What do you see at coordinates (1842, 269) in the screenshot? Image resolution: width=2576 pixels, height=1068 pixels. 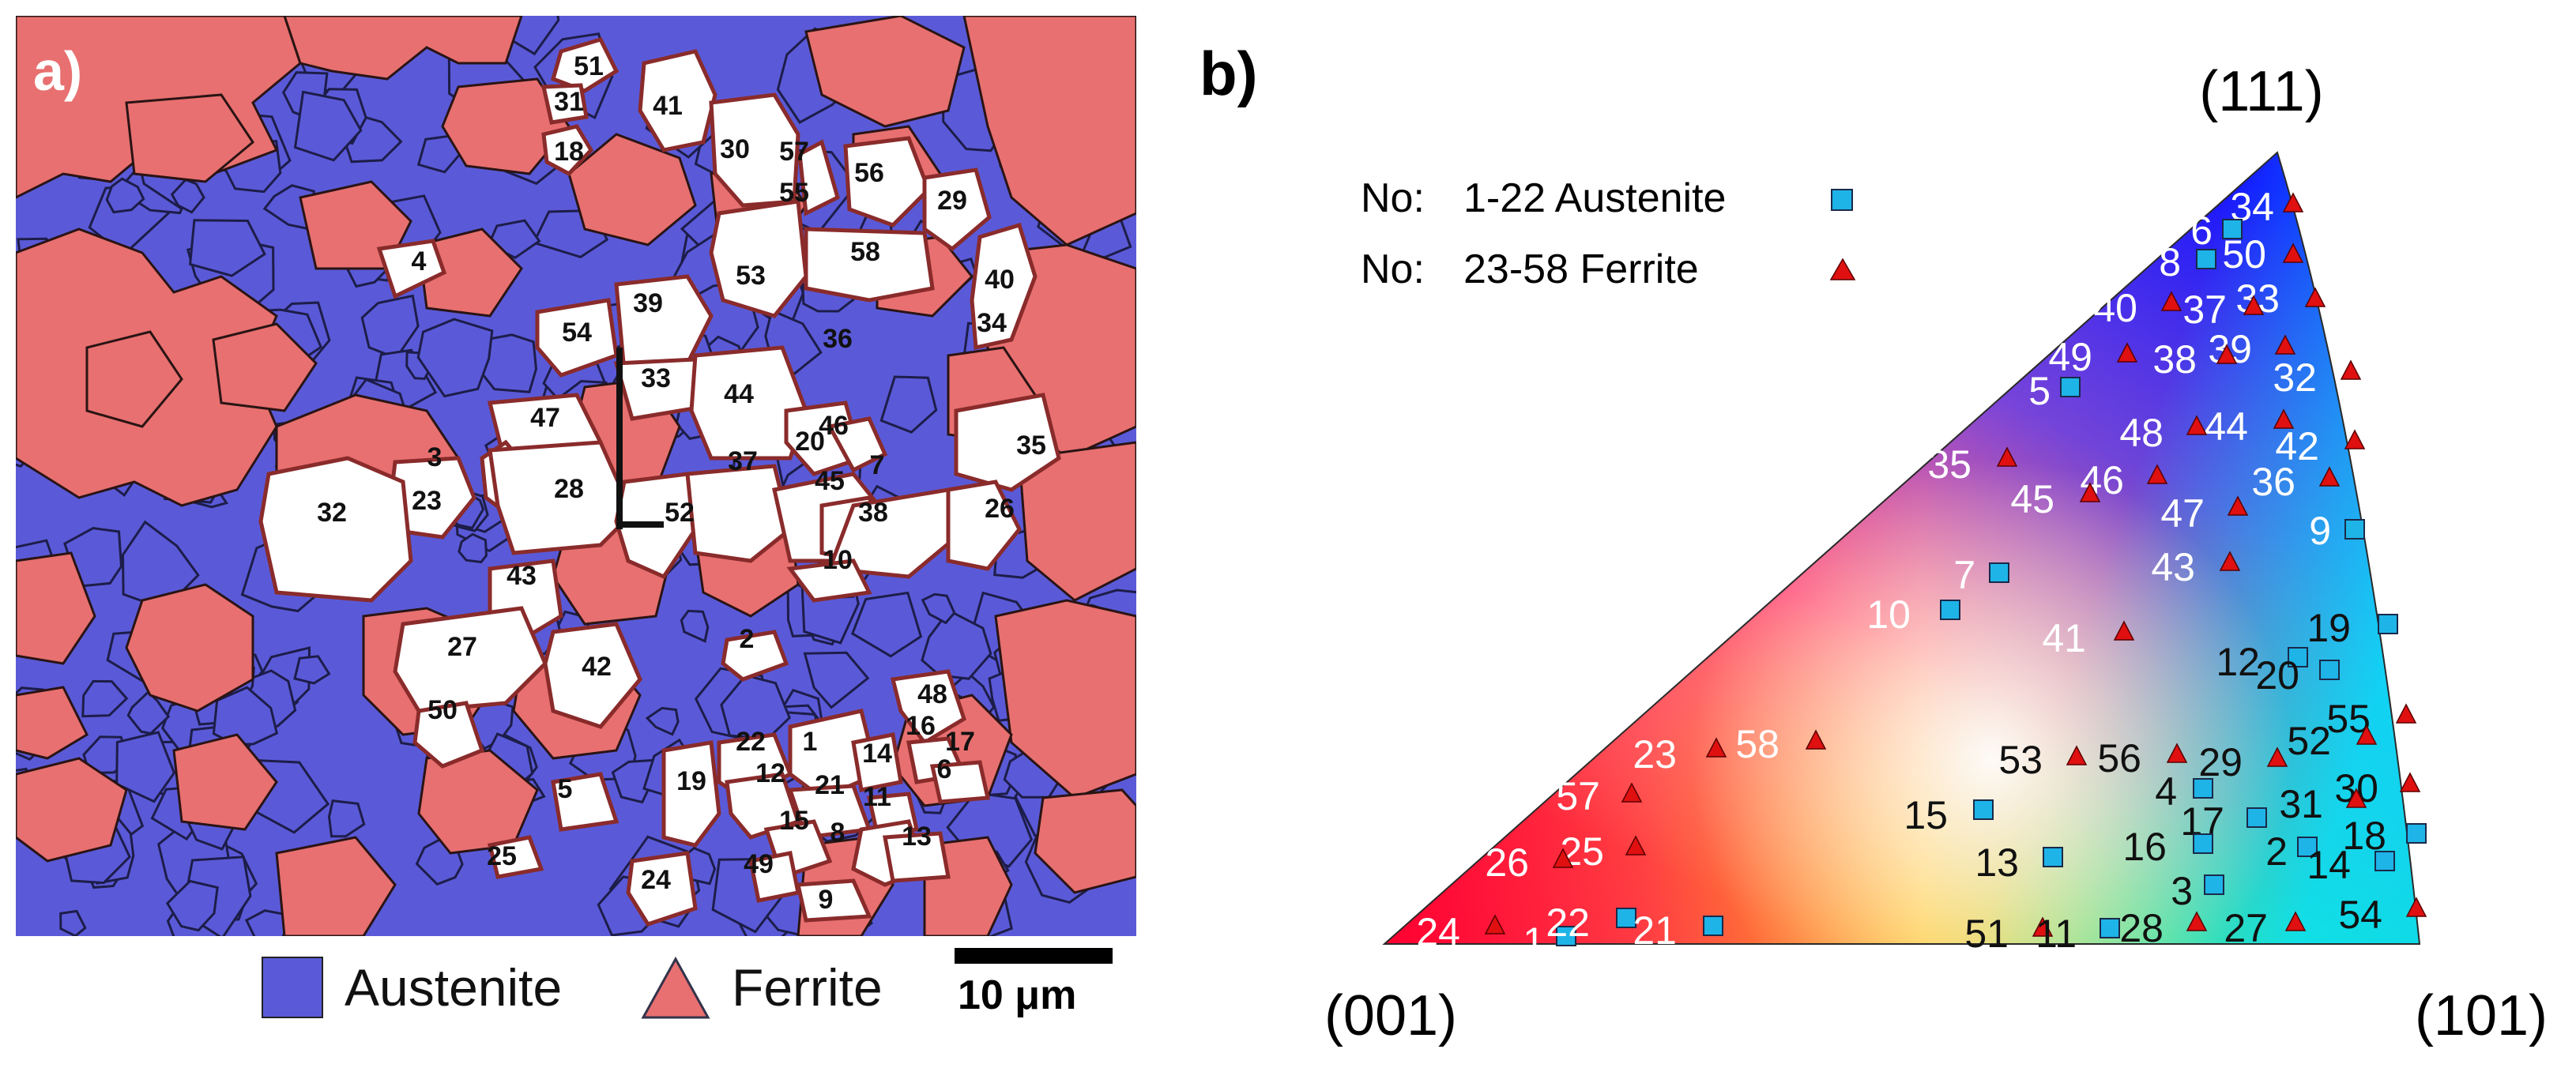 I see `legend-triangle-marker` at bounding box center [1842, 269].